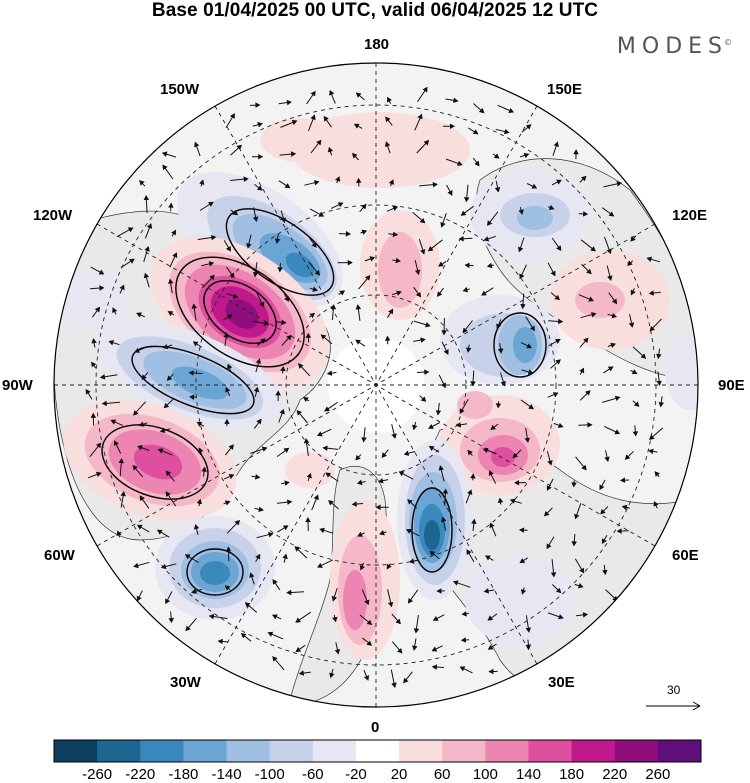 Image resolution: width=750 pixels, height=783 pixels. Describe the element at coordinates (528, 774) in the screenshot. I see `colorbar-tick-label: 140` at that location.